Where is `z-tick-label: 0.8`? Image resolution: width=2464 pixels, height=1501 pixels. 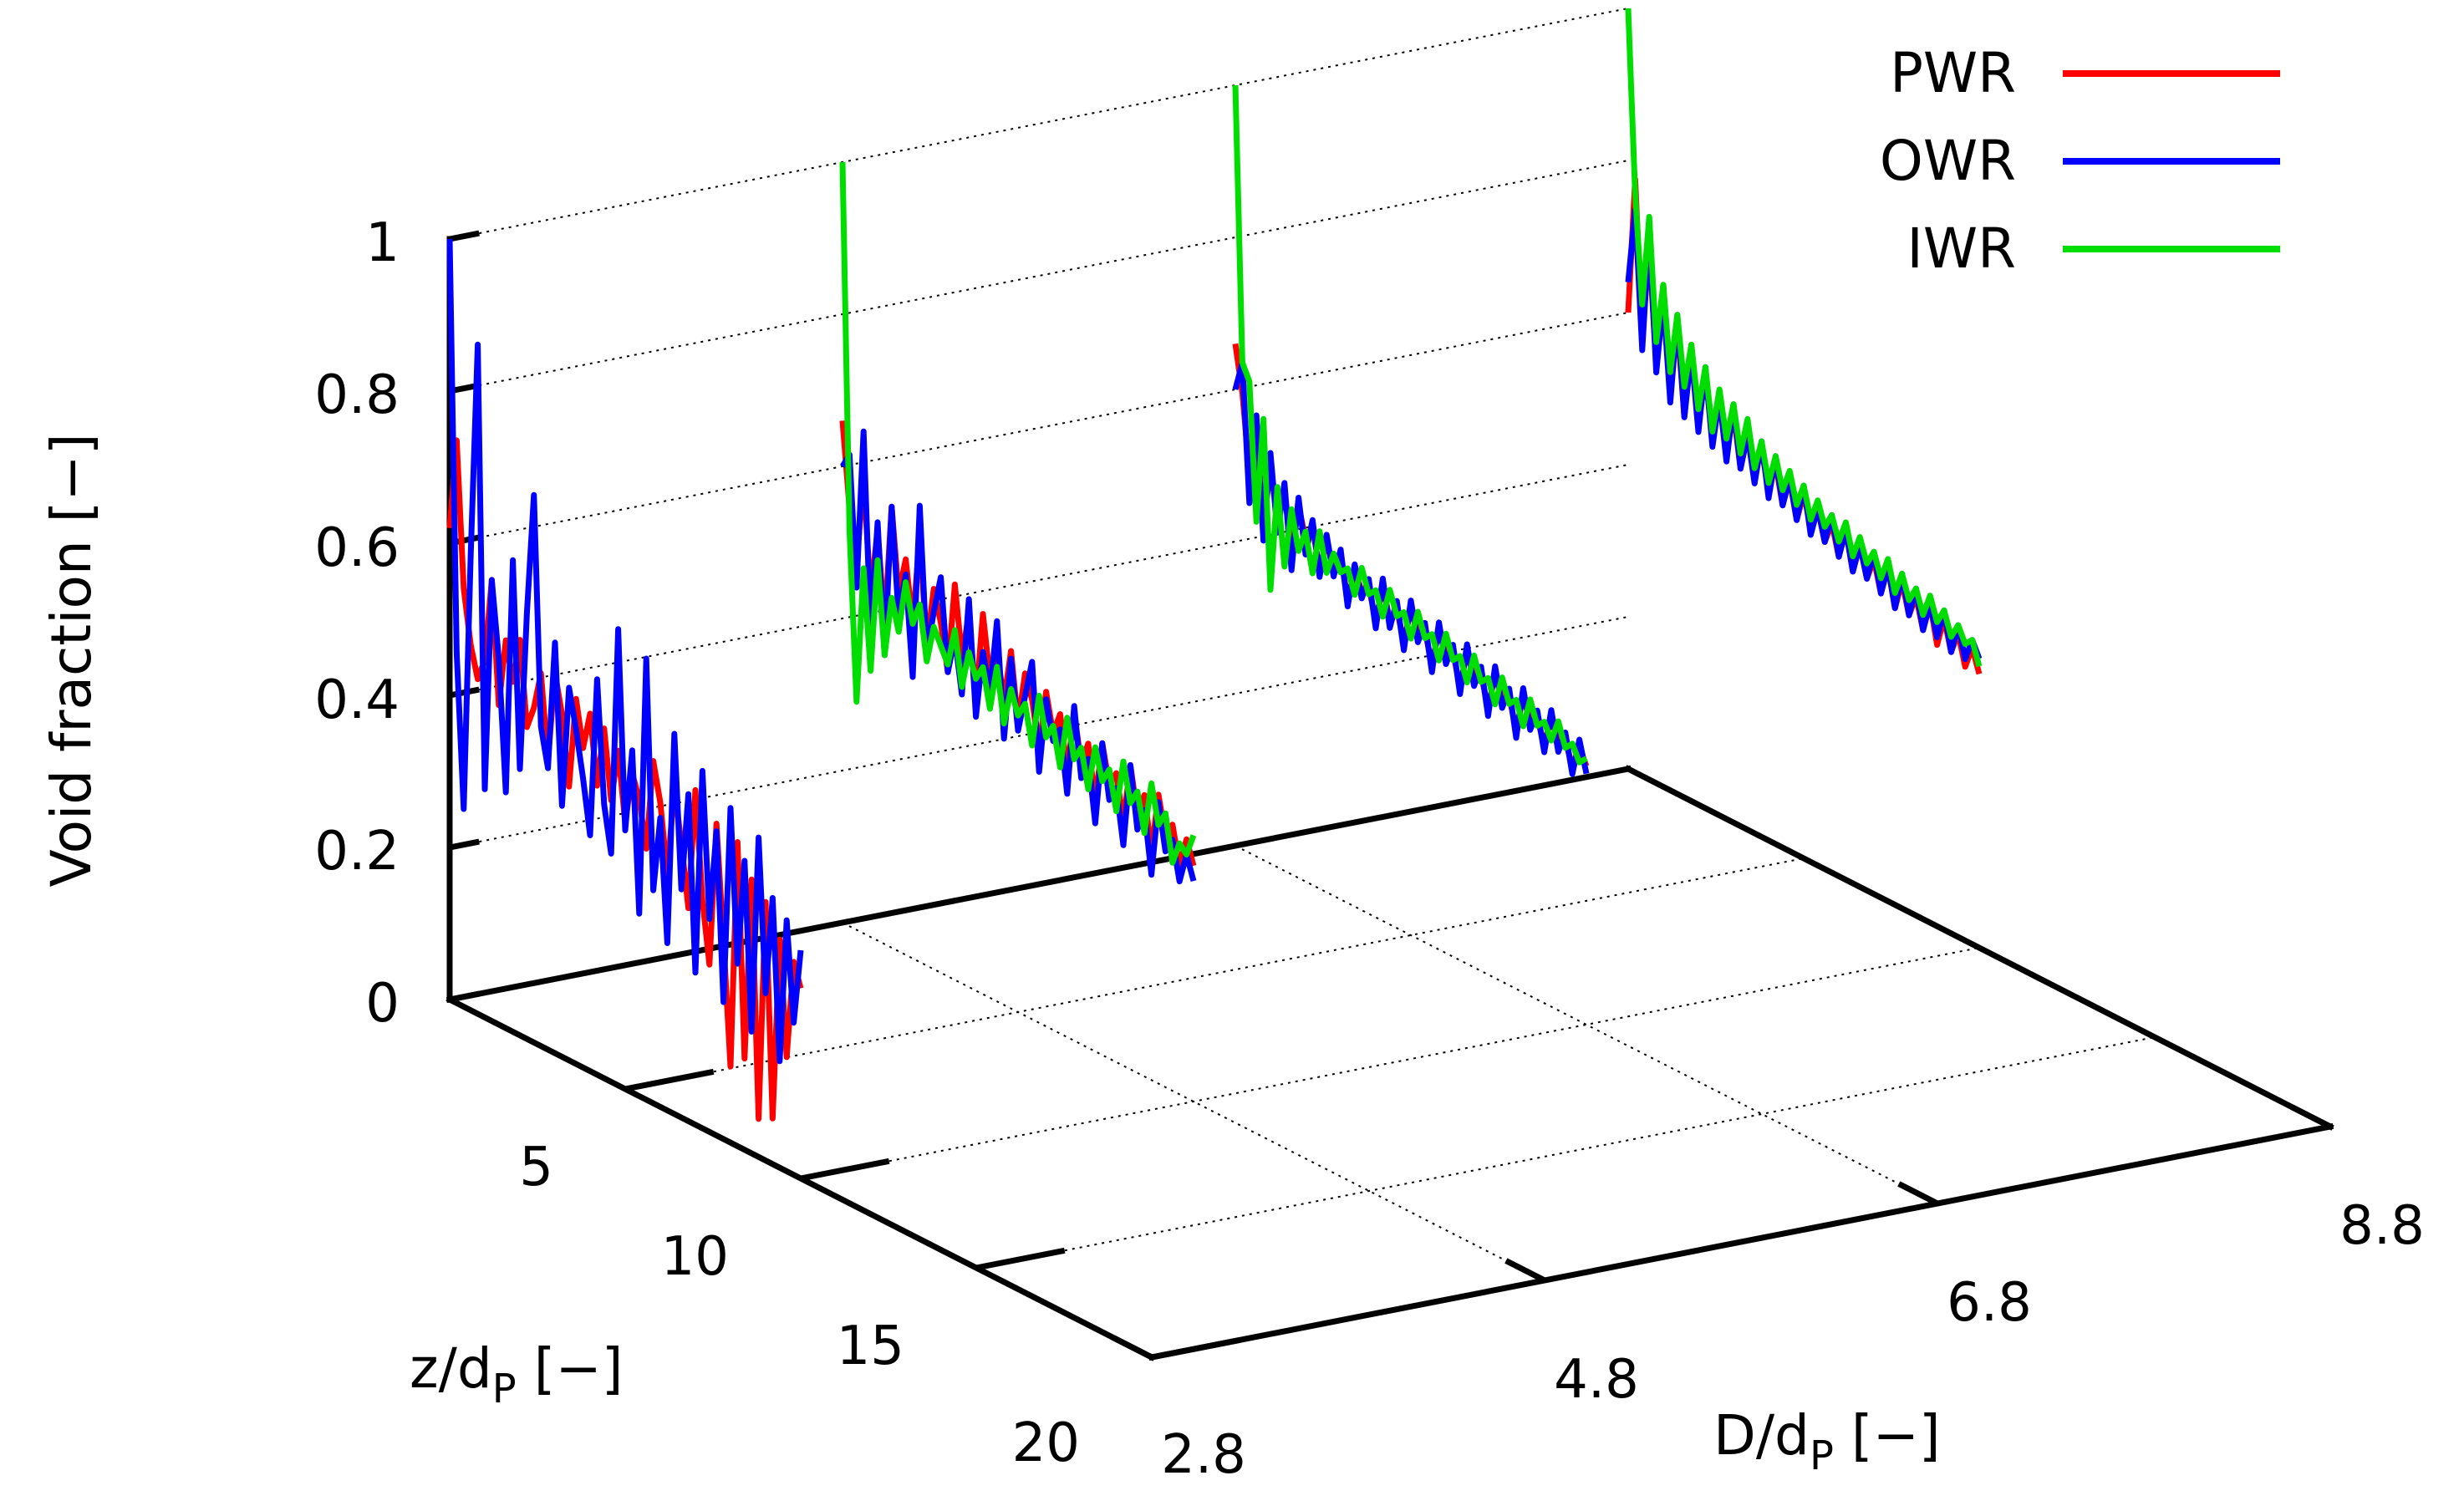
z-tick-label: 0.8 is located at coordinates (357, 395).